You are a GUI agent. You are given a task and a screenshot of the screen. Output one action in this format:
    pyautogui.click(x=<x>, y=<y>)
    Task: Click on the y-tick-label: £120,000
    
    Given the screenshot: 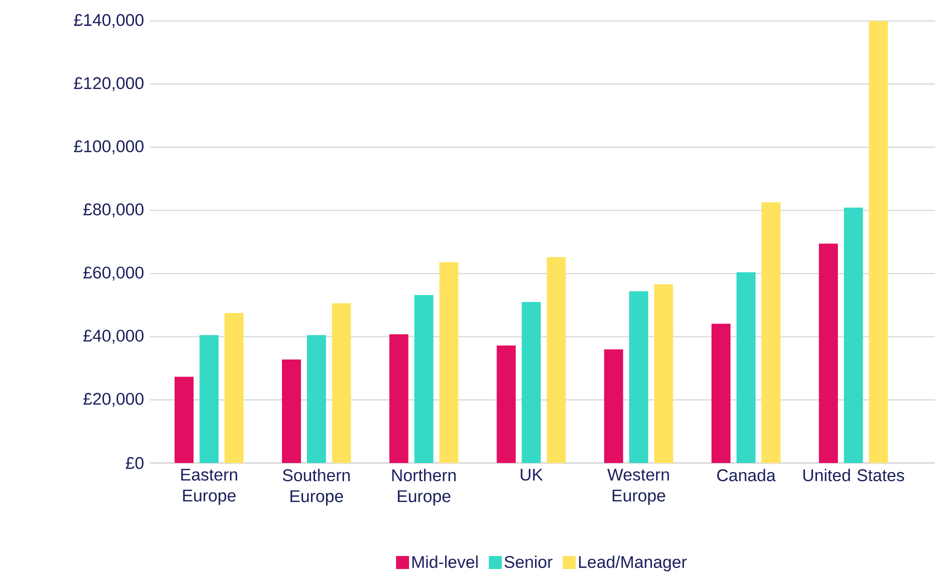 What is the action you would take?
    pyautogui.click(x=109, y=84)
    